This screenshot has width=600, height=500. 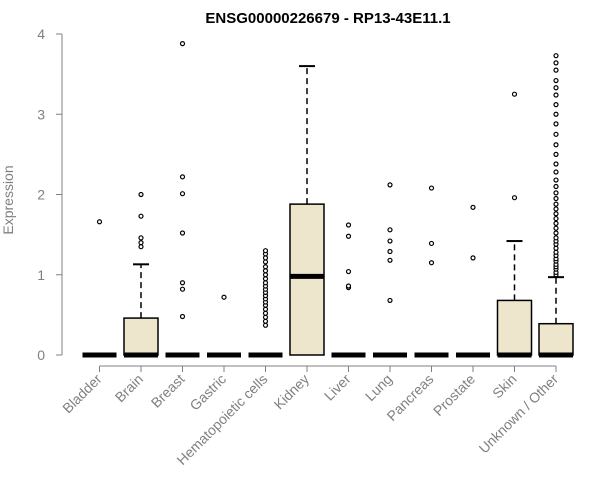 What do you see at coordinates (41, 114) in the screenshot?
I see `y-tick-label: 3` at bounding box center [41, 114].